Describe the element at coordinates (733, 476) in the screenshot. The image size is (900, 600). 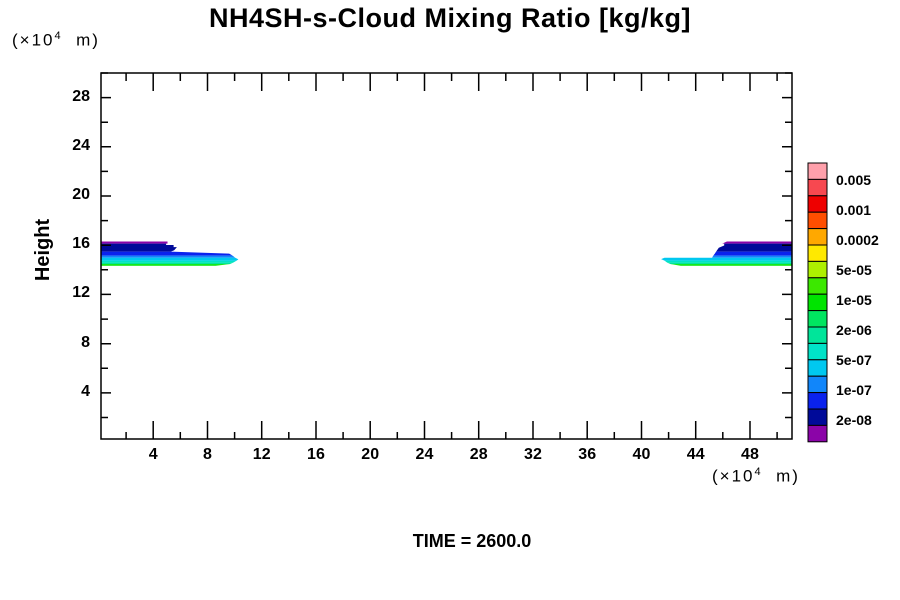
I see `x-unit-prefix: (×10` at that location.